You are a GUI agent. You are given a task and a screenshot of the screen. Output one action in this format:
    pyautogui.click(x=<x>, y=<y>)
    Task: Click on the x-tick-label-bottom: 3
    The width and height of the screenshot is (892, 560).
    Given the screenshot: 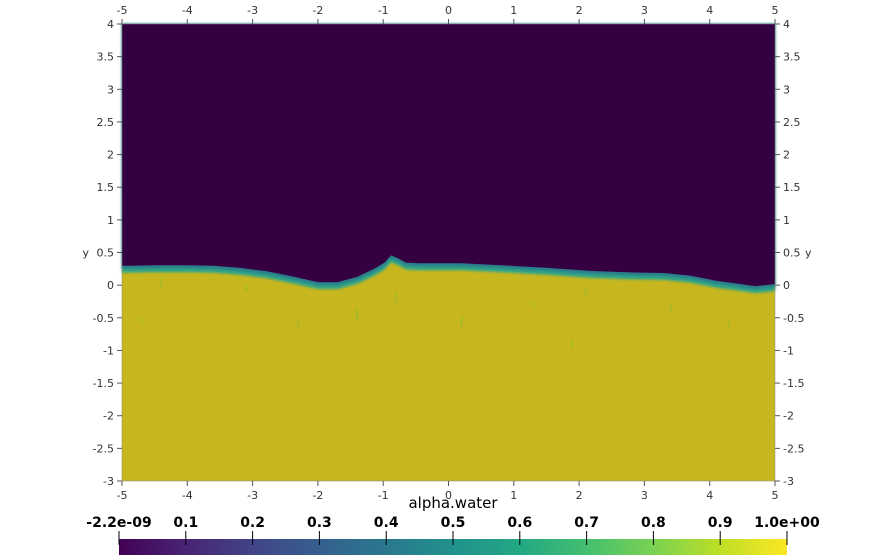 What is the action you would take?
    pyautogui.click(x=644, y=495)
    